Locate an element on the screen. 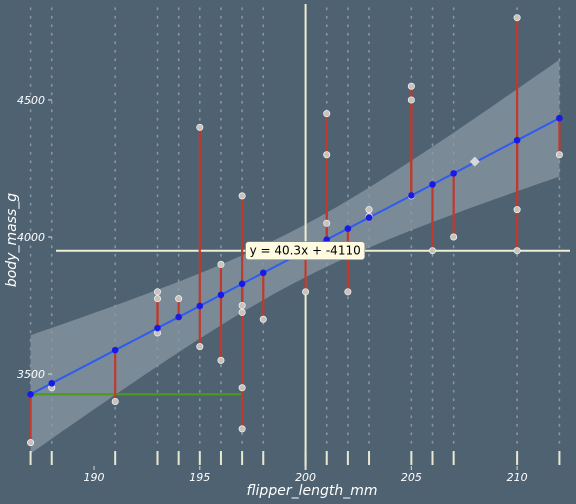 This screenshot has width=576, height=504. x-tick-label: 200 is located at coordinates (305, 477).